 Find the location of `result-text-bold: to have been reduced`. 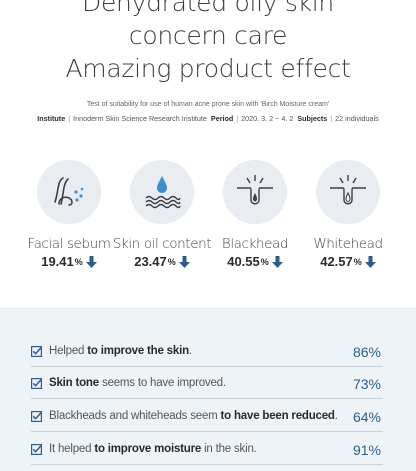

result-text-bold: to have been reduced is located at coordinates (277, 416).